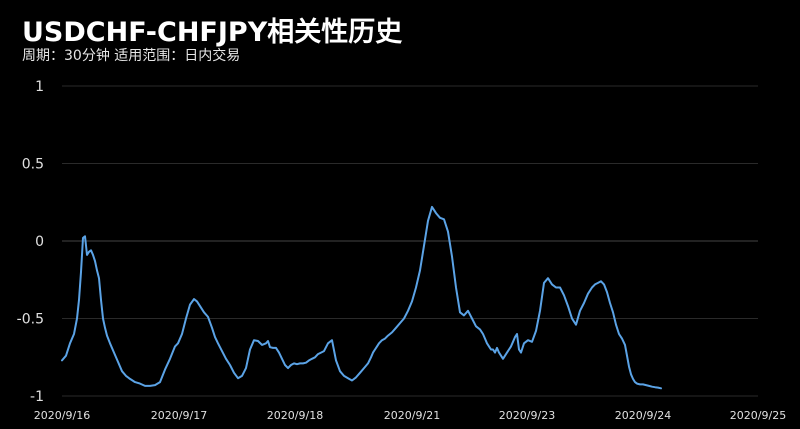 The image size is (800, 429). Describe the element at coordinates (527, 415) in the screenshot. I see `x-tick-label: 2020/9/23` at that location.